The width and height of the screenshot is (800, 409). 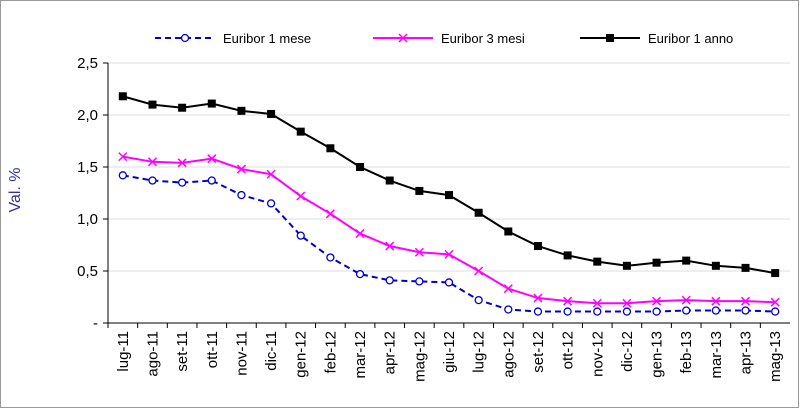 What do you see at coordinates (87, 167) in the screenshot?
I see `y-tick-label: 1,5` at bounding box center [87, 167].